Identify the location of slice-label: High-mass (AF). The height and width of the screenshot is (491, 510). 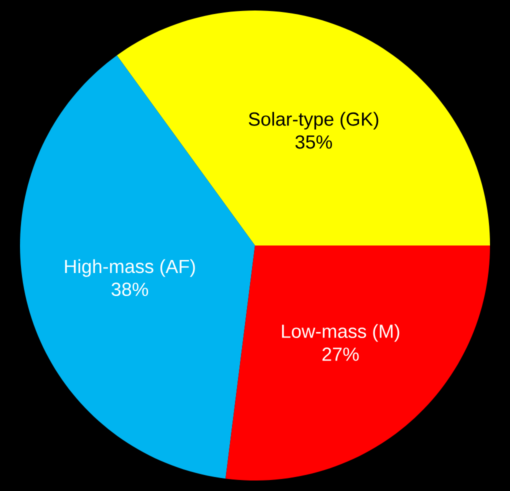
(130, 268).